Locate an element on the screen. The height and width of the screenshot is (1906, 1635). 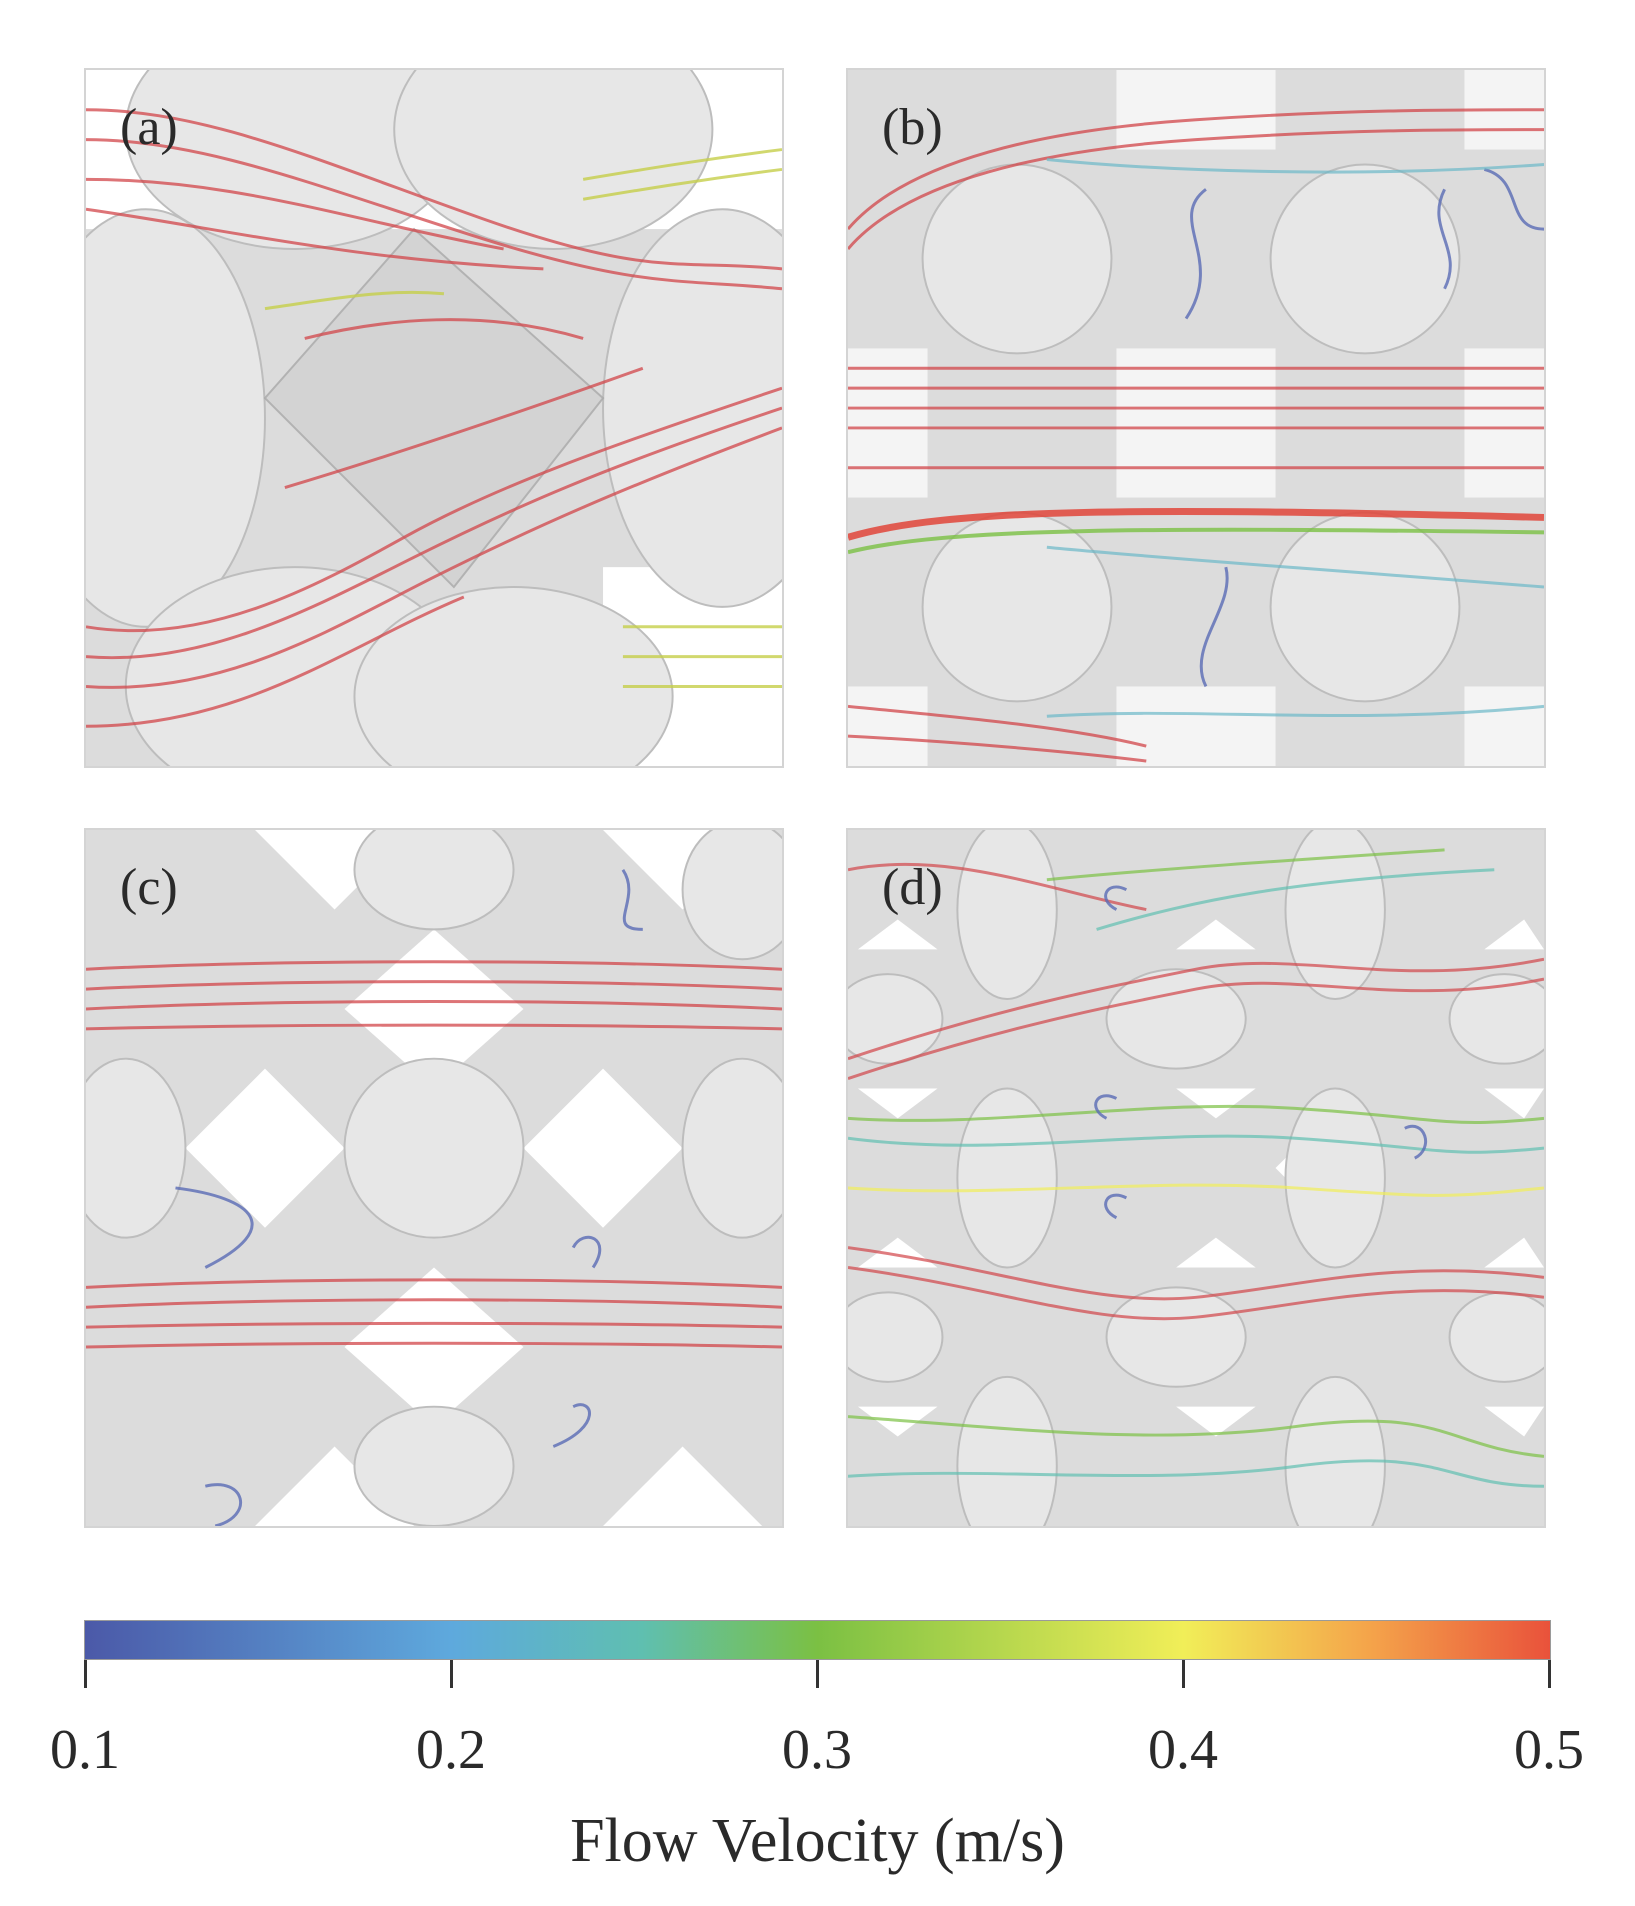
colorbar-title: Flow Velocity (m/s) is located at coordinates (817, 1841).